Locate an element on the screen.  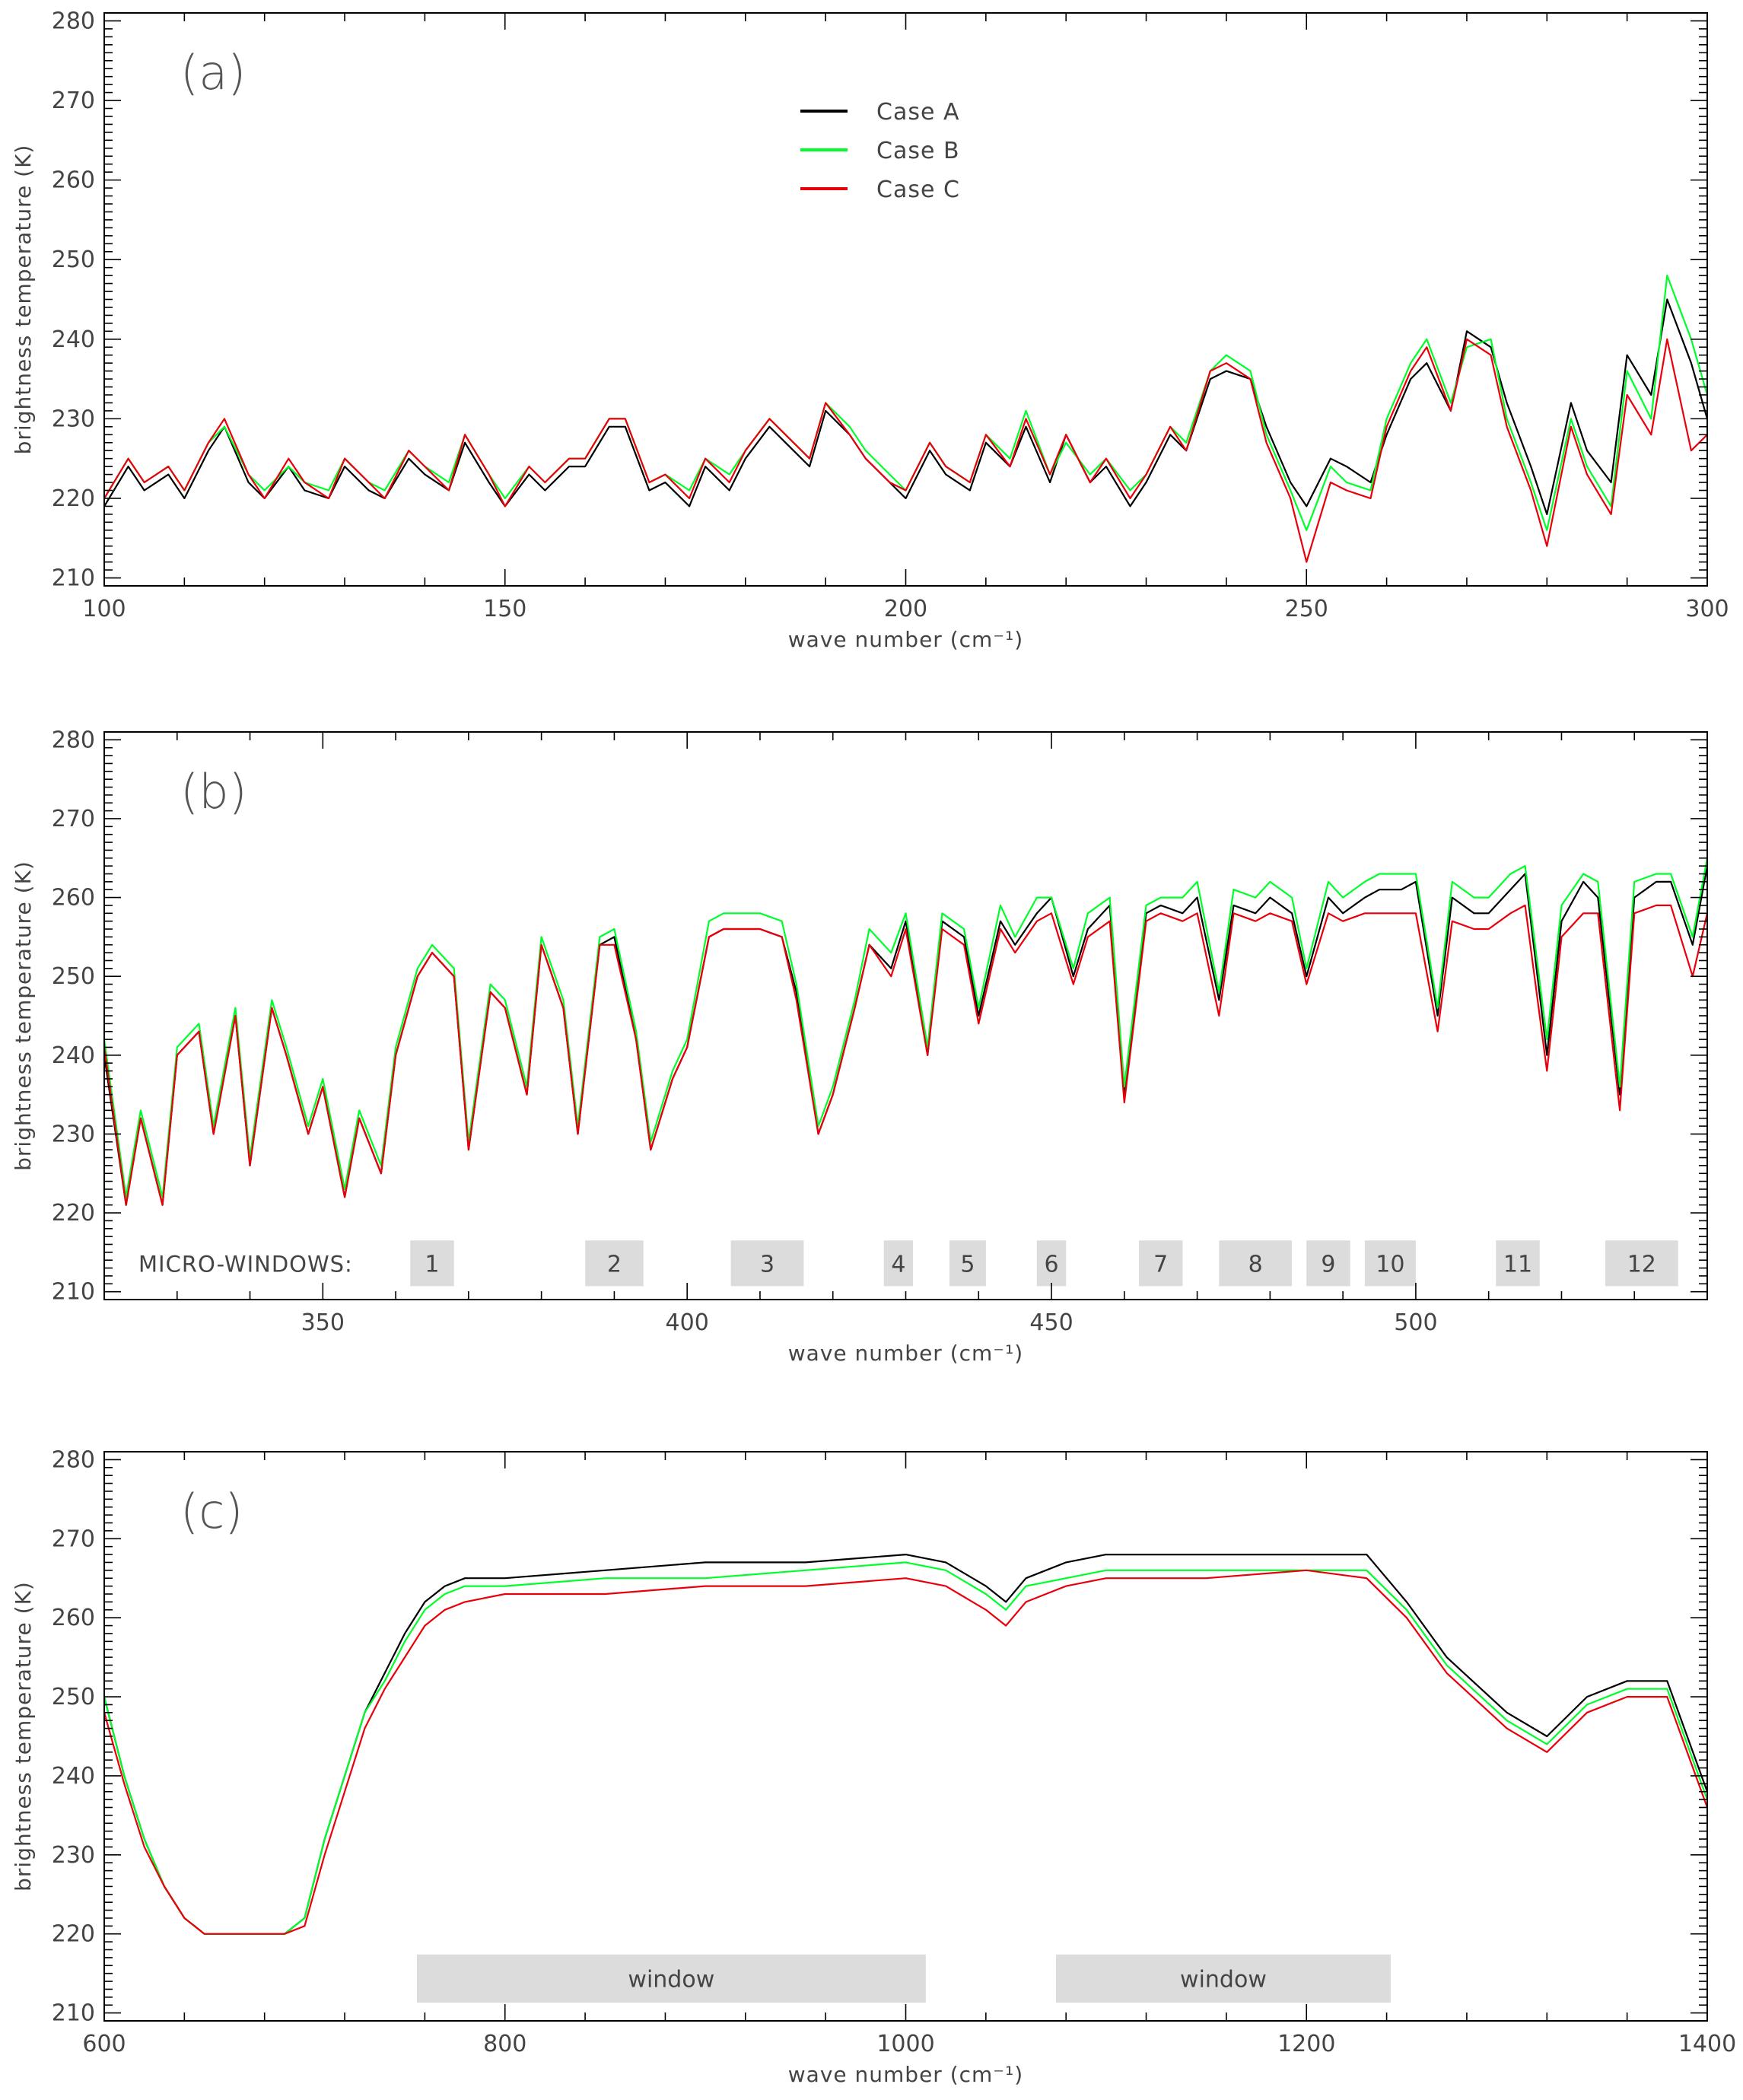
micro-window-label: 11 is located at coordinates (1517, 1264).